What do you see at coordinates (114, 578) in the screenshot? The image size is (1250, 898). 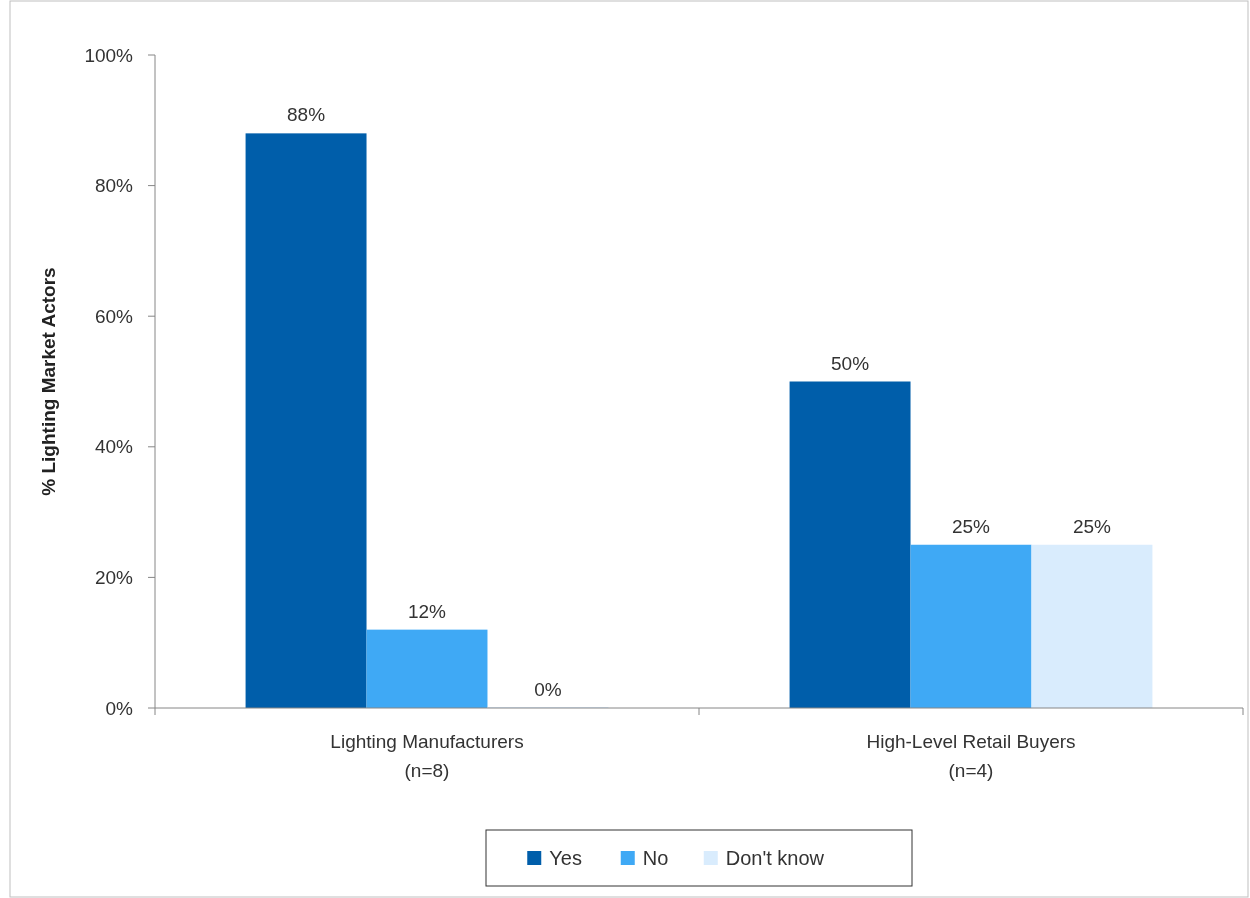 I see `y-tick-label: 20%` at bounding box center [114, 578].